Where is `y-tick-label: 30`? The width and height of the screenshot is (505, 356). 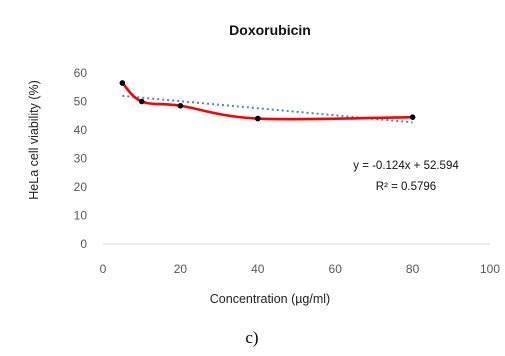 y-tick-label: 30 is located at coordinates (81, 159).